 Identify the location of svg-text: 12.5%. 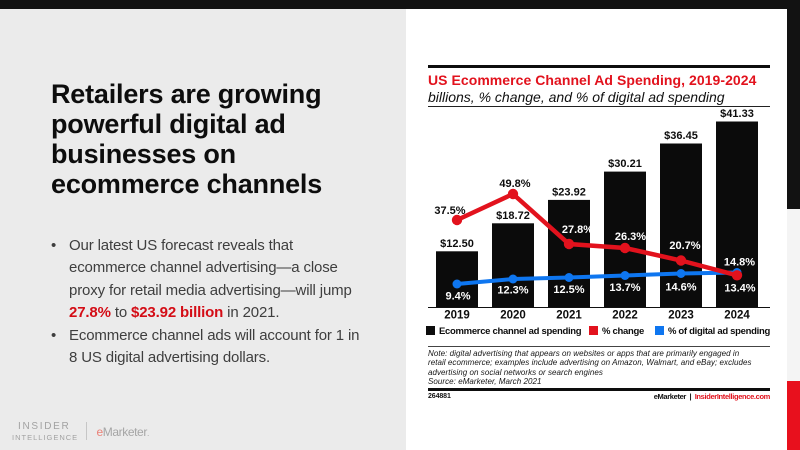
(568, 290).